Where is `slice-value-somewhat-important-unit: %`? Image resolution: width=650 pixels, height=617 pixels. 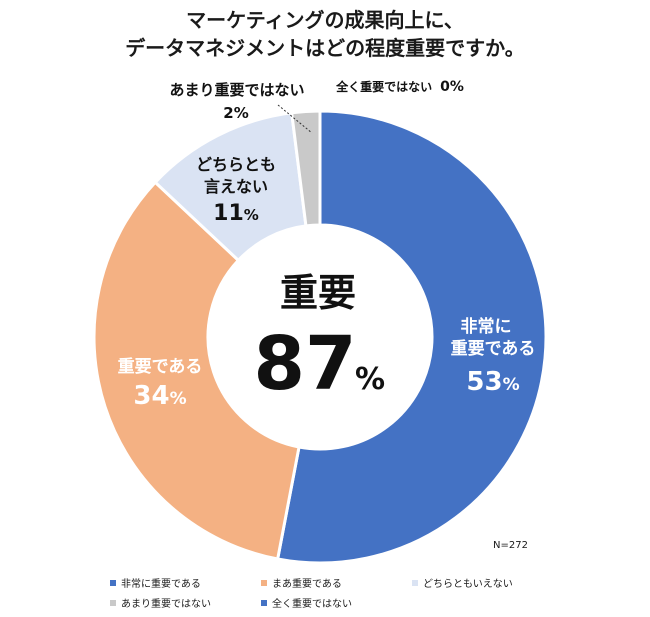 slice-value-somewhat-important-unit: % is located at coordinates (178, 399).